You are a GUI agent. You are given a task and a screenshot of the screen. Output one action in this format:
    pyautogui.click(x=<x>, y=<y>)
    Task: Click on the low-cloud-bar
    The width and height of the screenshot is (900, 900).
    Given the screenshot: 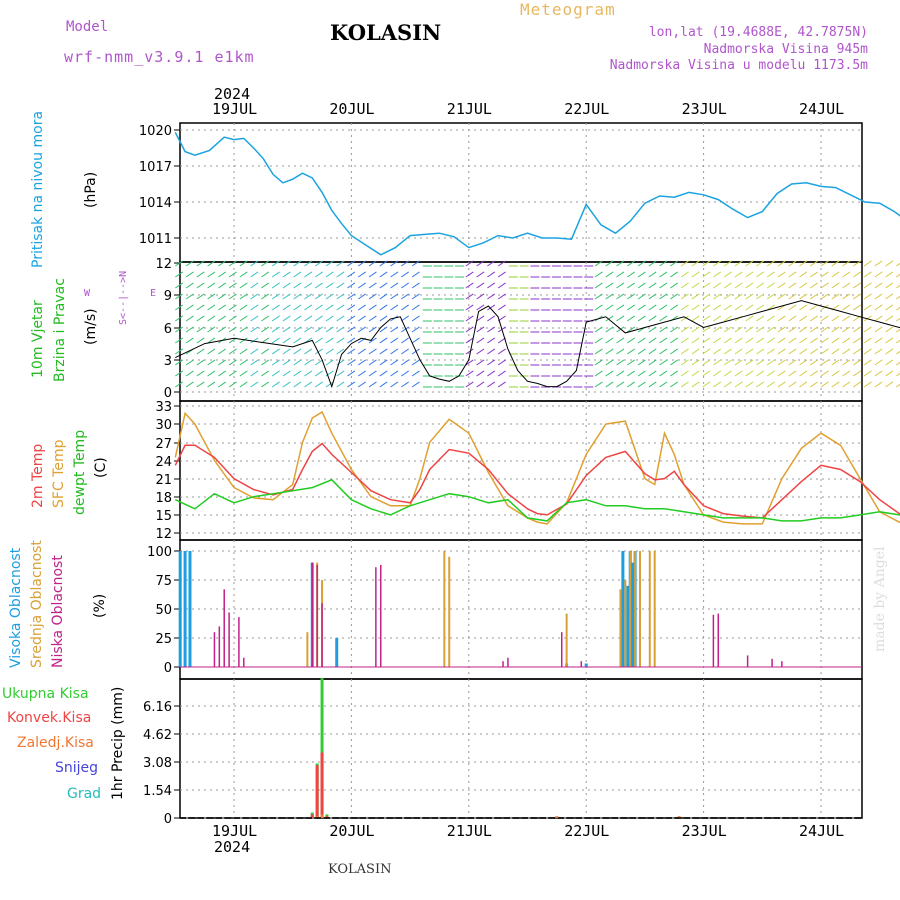 What is the action you would take?
    pyautogui.click(x=718, y=640)
    